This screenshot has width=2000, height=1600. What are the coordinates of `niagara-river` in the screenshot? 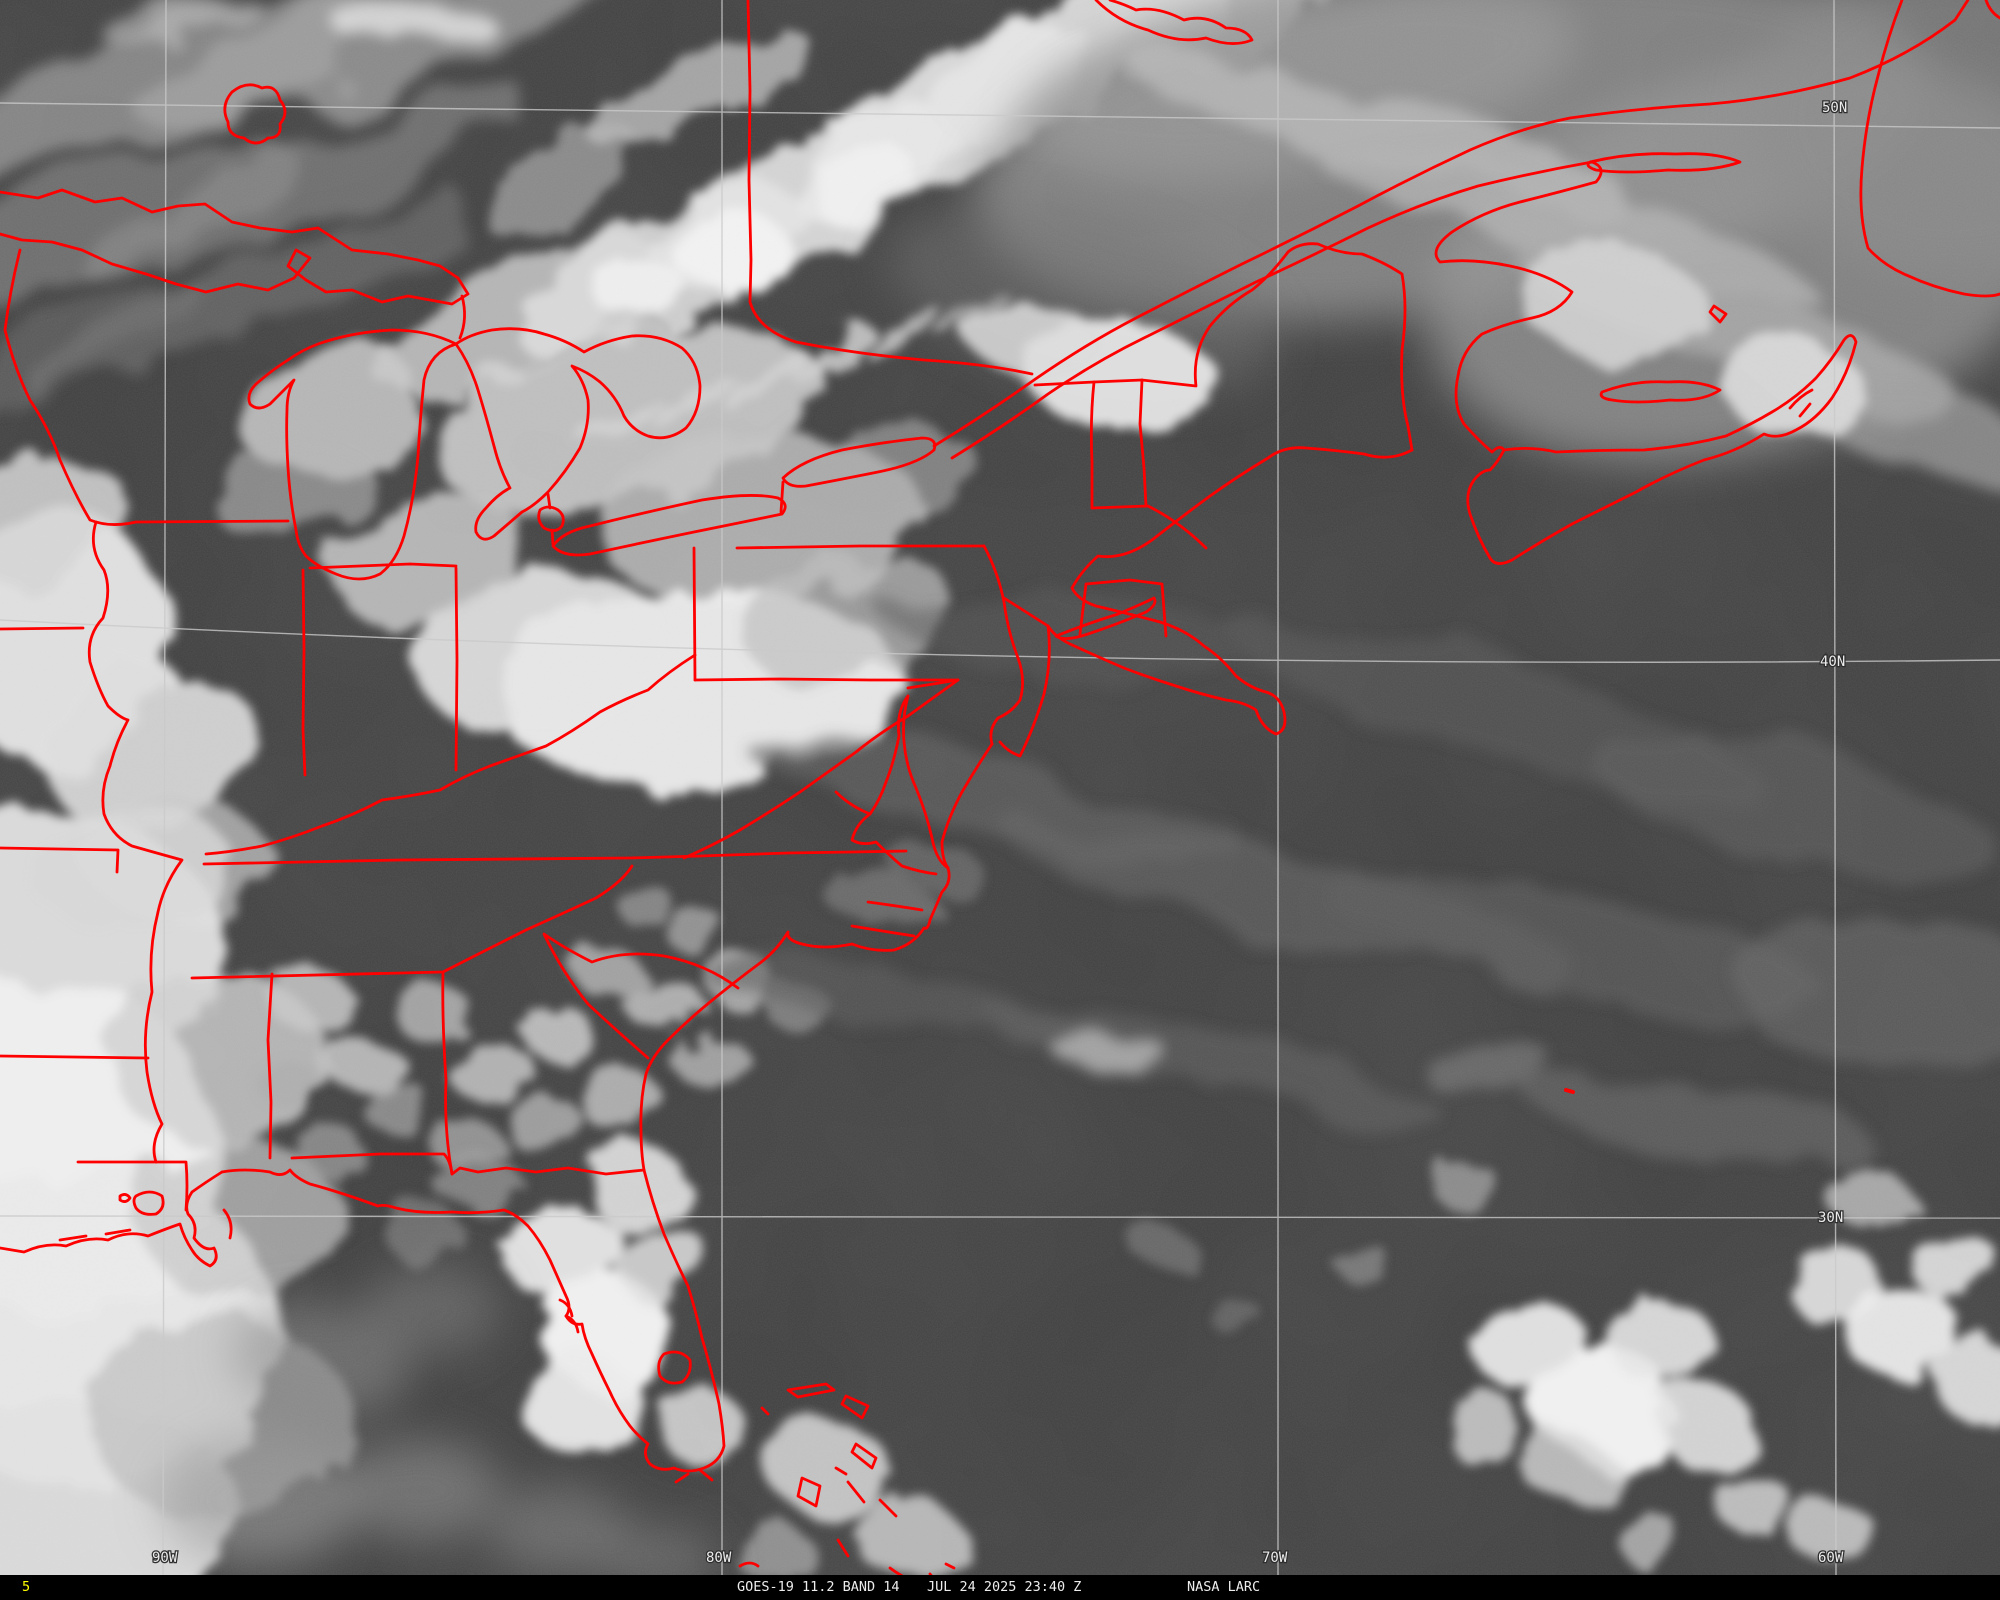 It's located at (782, 497).